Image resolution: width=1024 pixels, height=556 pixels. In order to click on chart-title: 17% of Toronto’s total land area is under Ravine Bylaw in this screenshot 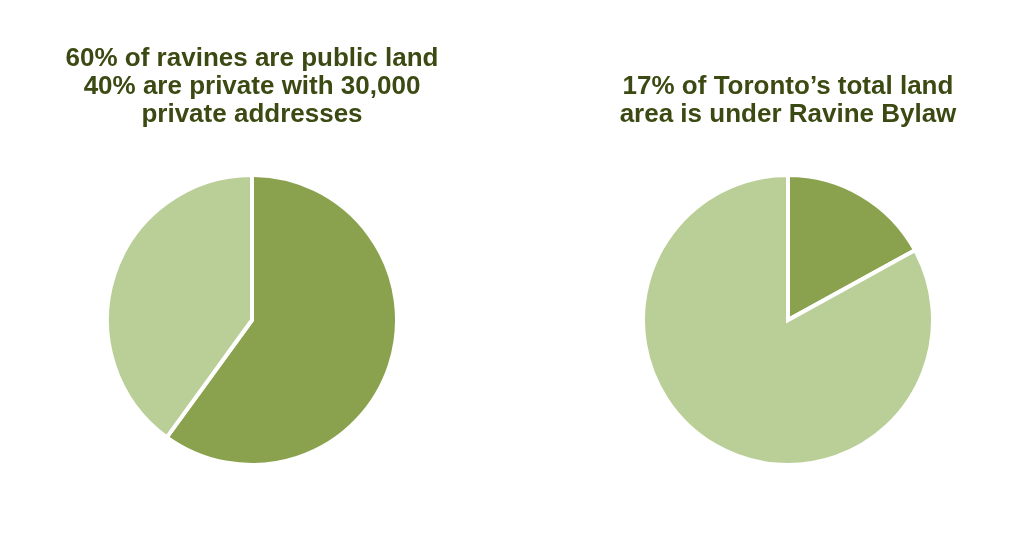, I will do `click(788, 99)`.